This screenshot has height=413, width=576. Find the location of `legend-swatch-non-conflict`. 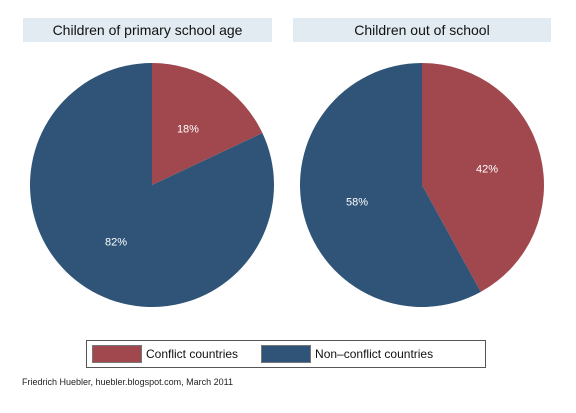

legend-swatch-non-conflict is located at coordinates (286, 354).